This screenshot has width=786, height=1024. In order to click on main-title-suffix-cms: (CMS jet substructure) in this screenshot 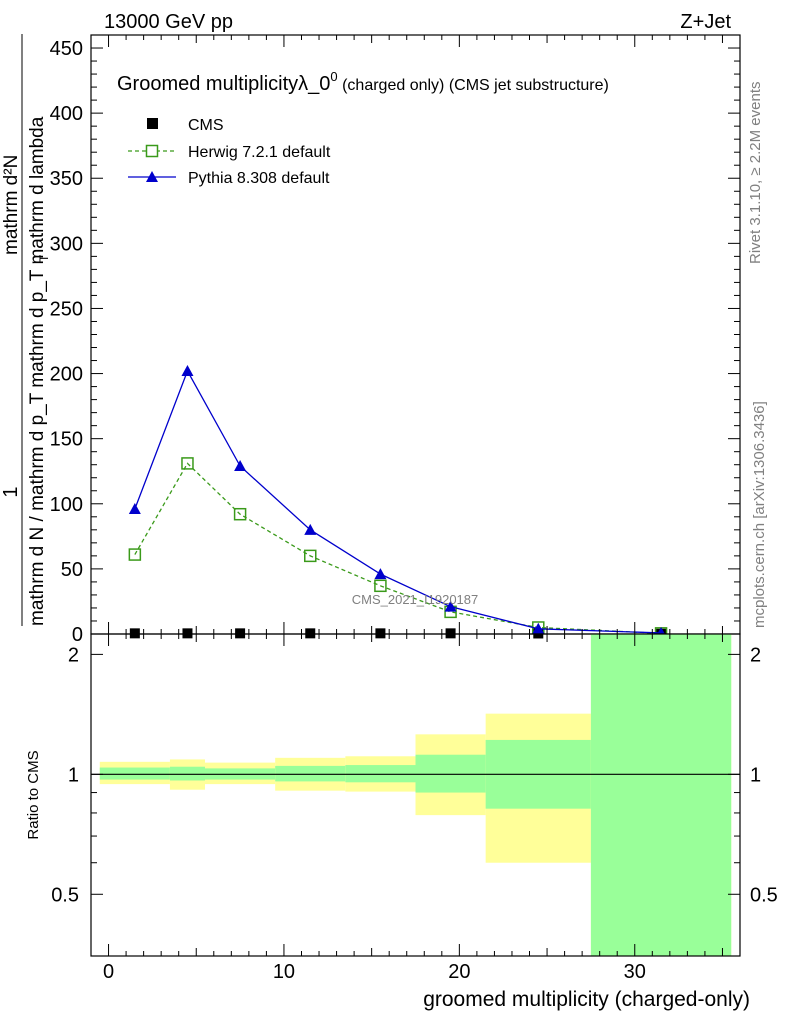, I will do `click(526, 85)`.